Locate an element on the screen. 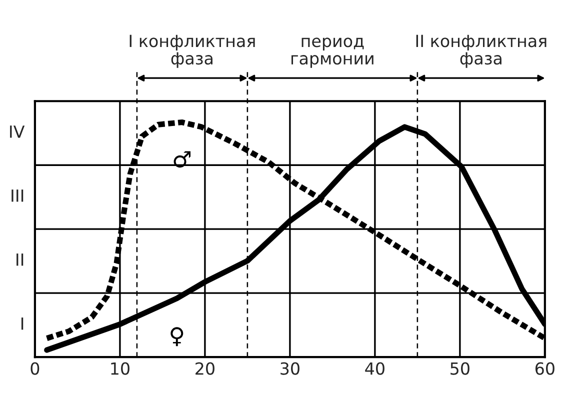  x-tick-label: 30 is located at coordinates (290, 368).